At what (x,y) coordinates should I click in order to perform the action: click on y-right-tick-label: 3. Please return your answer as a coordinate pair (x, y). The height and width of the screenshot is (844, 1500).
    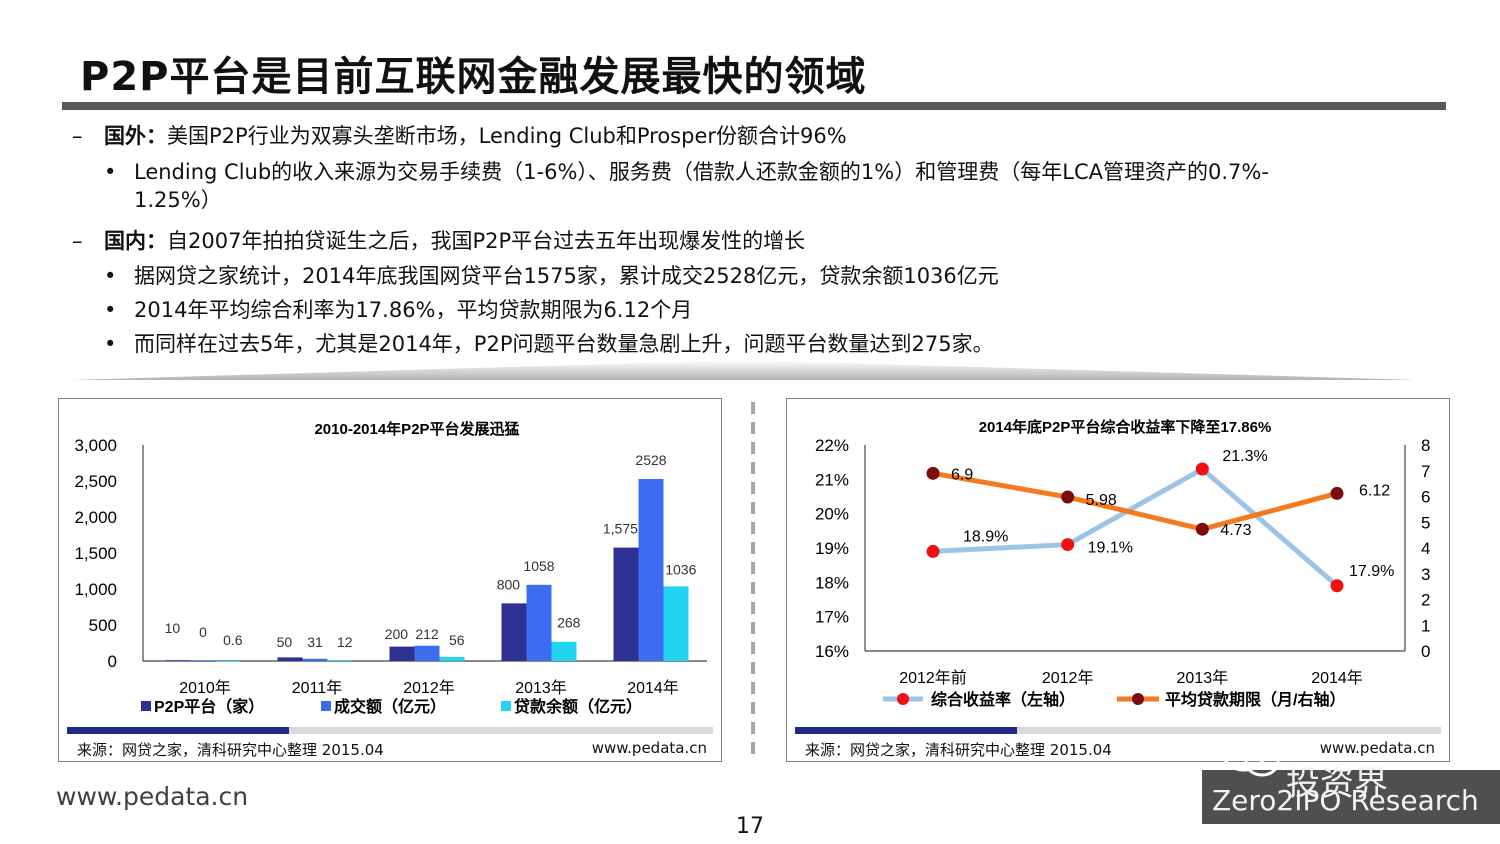
    Looking at the image, I should click on (1425, 574).